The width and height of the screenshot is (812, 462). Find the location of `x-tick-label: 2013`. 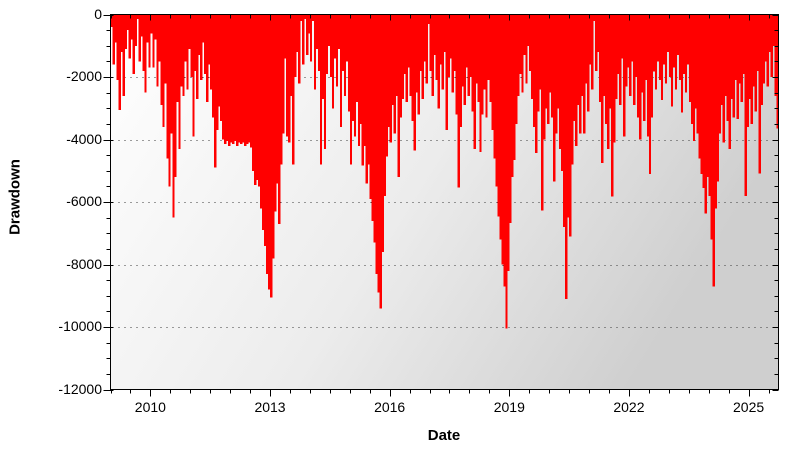

x-tick-label: 2013 is located at coordinates (270, 407).